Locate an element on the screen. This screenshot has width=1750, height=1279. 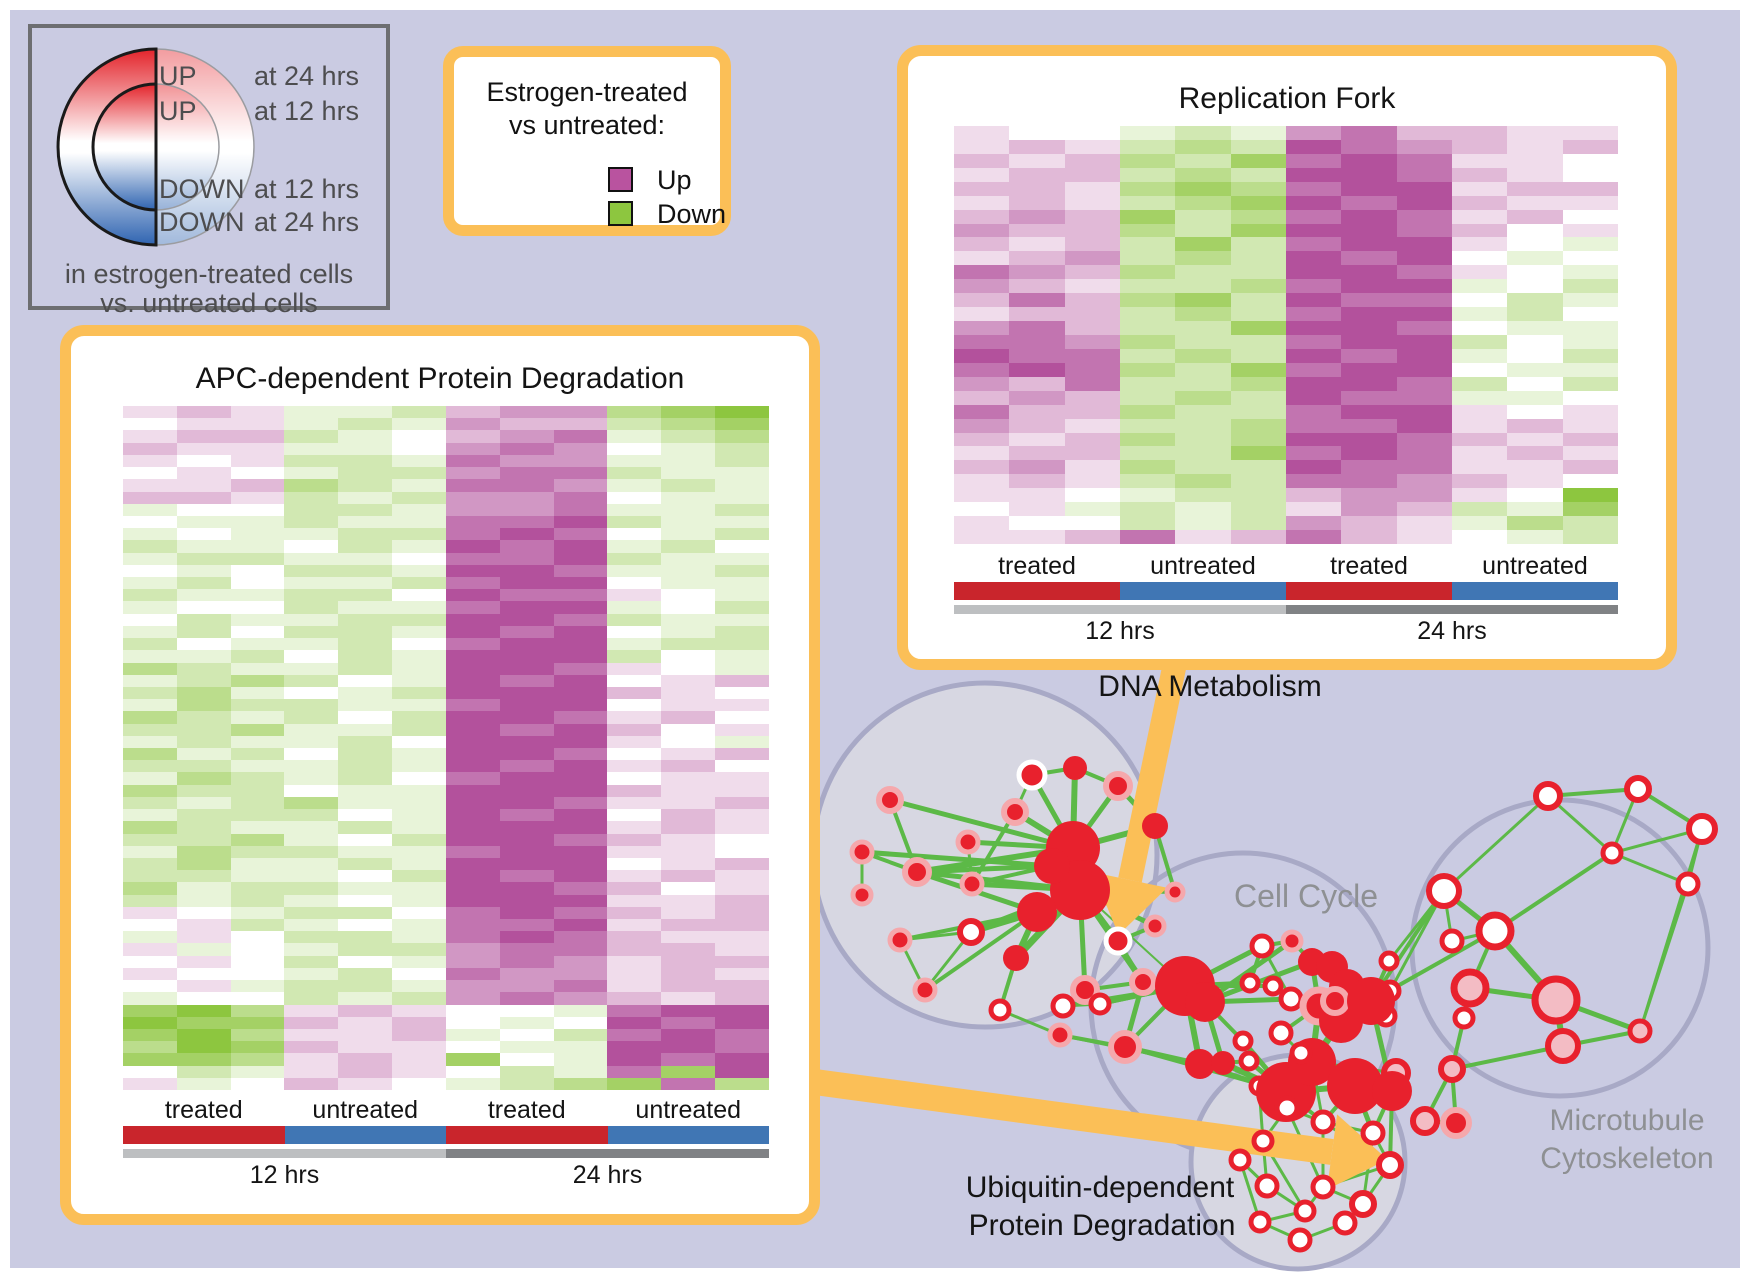
timepoint-bar is located at coordinates (1120, 609).